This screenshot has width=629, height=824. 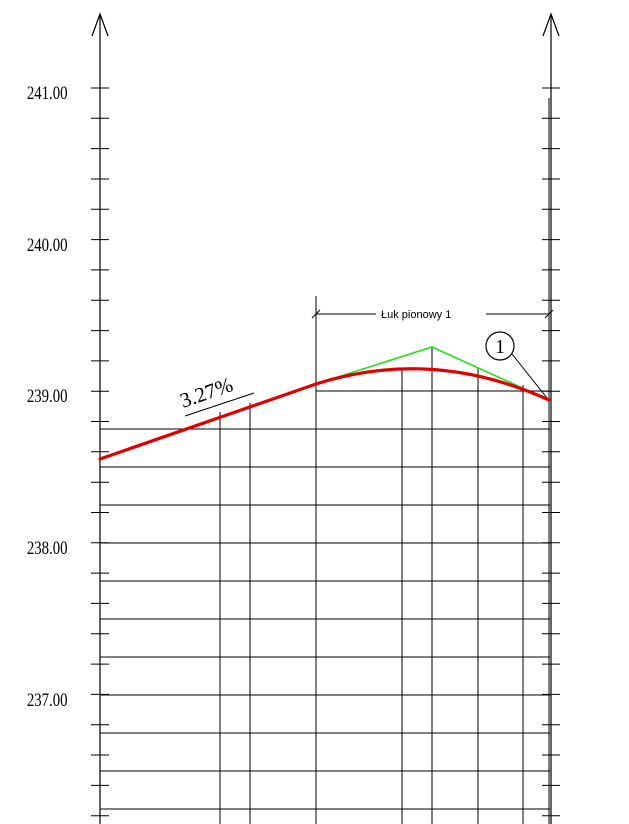 What do you see at coordinates (47, 92) in the screenshot?
I see `elevation-label: 241.00` at bounding box center [47, 92].